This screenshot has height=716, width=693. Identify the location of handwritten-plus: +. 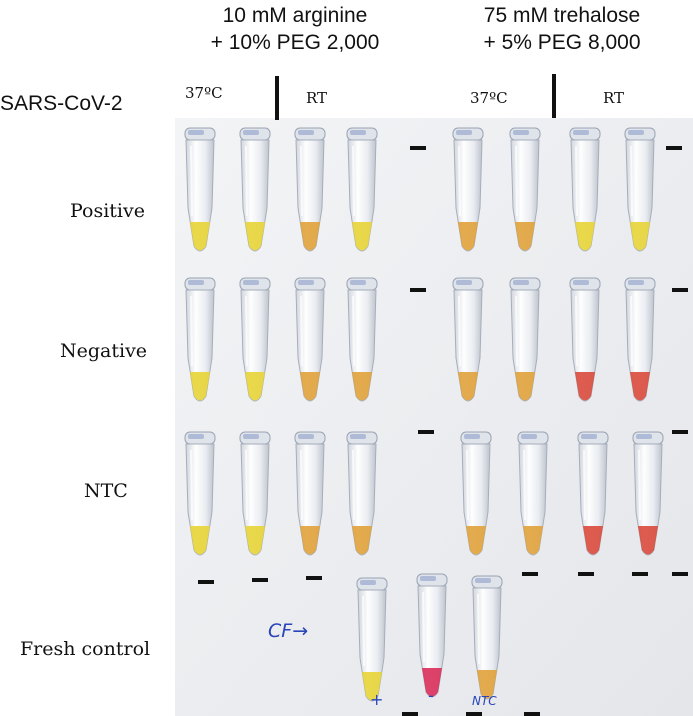
(377, 699).